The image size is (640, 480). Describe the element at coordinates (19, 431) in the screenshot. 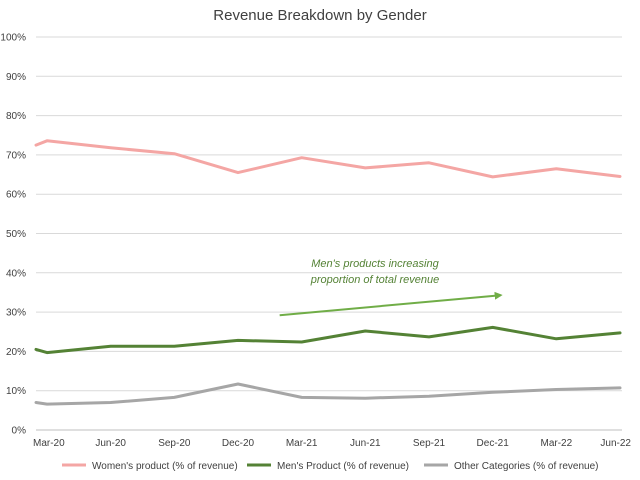

I see `y-tick-label: 0%` at that location.